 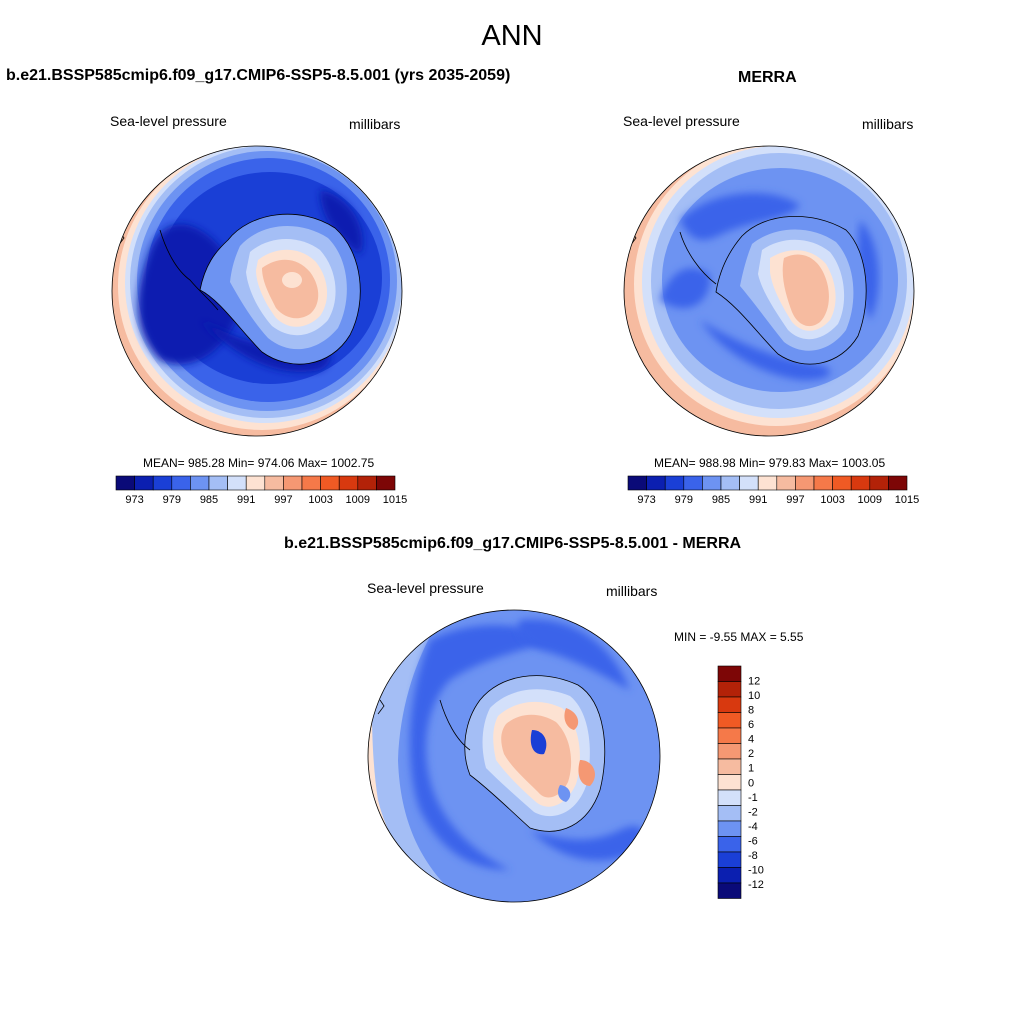 What do you see at coordinates (832, 500) in the screenshot?
I see `panel-2-colorbar-tick-label: 1003` at bounding box center [832, 500].